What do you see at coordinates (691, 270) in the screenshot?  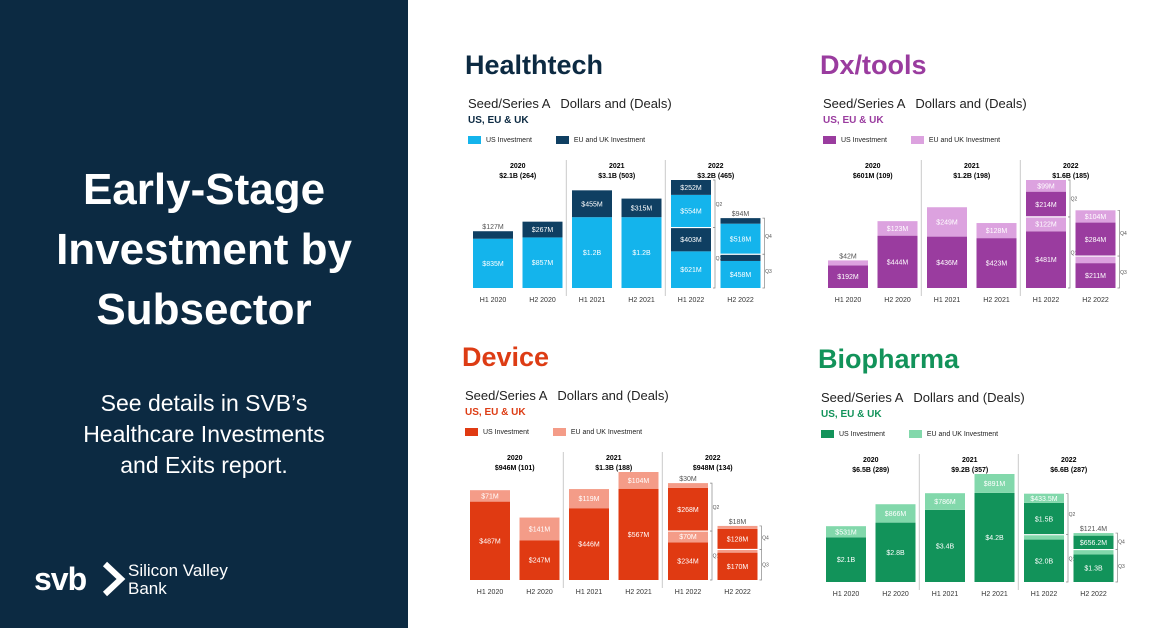 I see `data-label: $621M` at bounding box center [691, 270].